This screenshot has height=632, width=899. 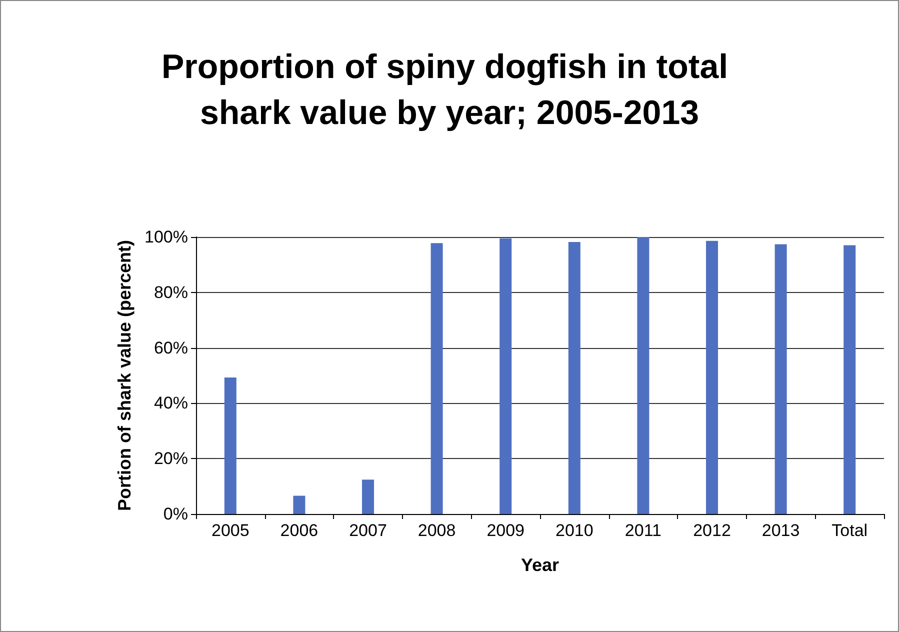 I want to click on x-tick-label: 2007, so click(x=368, y=530).